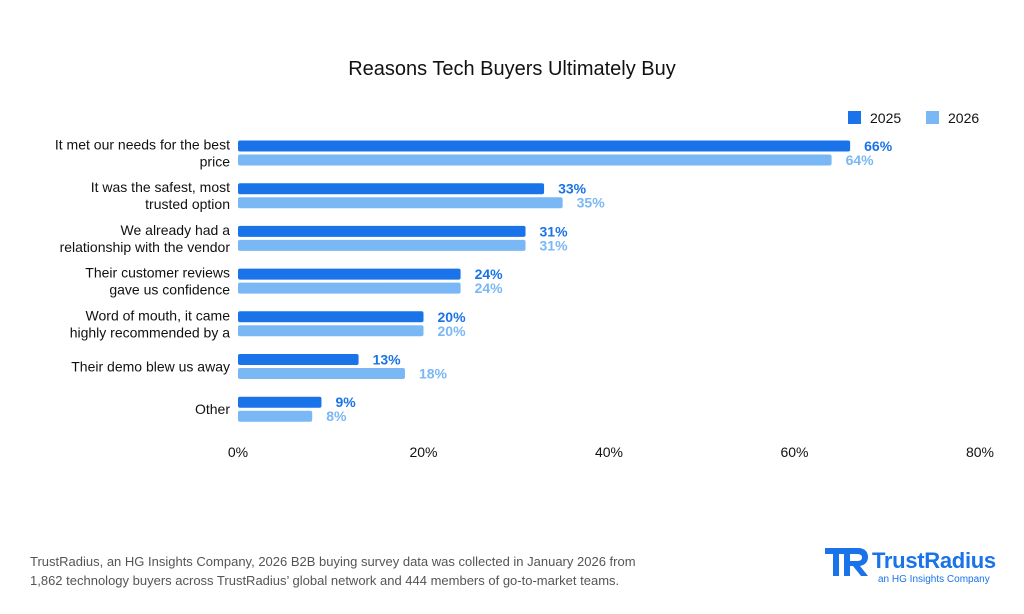 The width and height of the screenshot is (1024, 614). I want to click on data-label-2025-0: 66%, so click(878, 146).